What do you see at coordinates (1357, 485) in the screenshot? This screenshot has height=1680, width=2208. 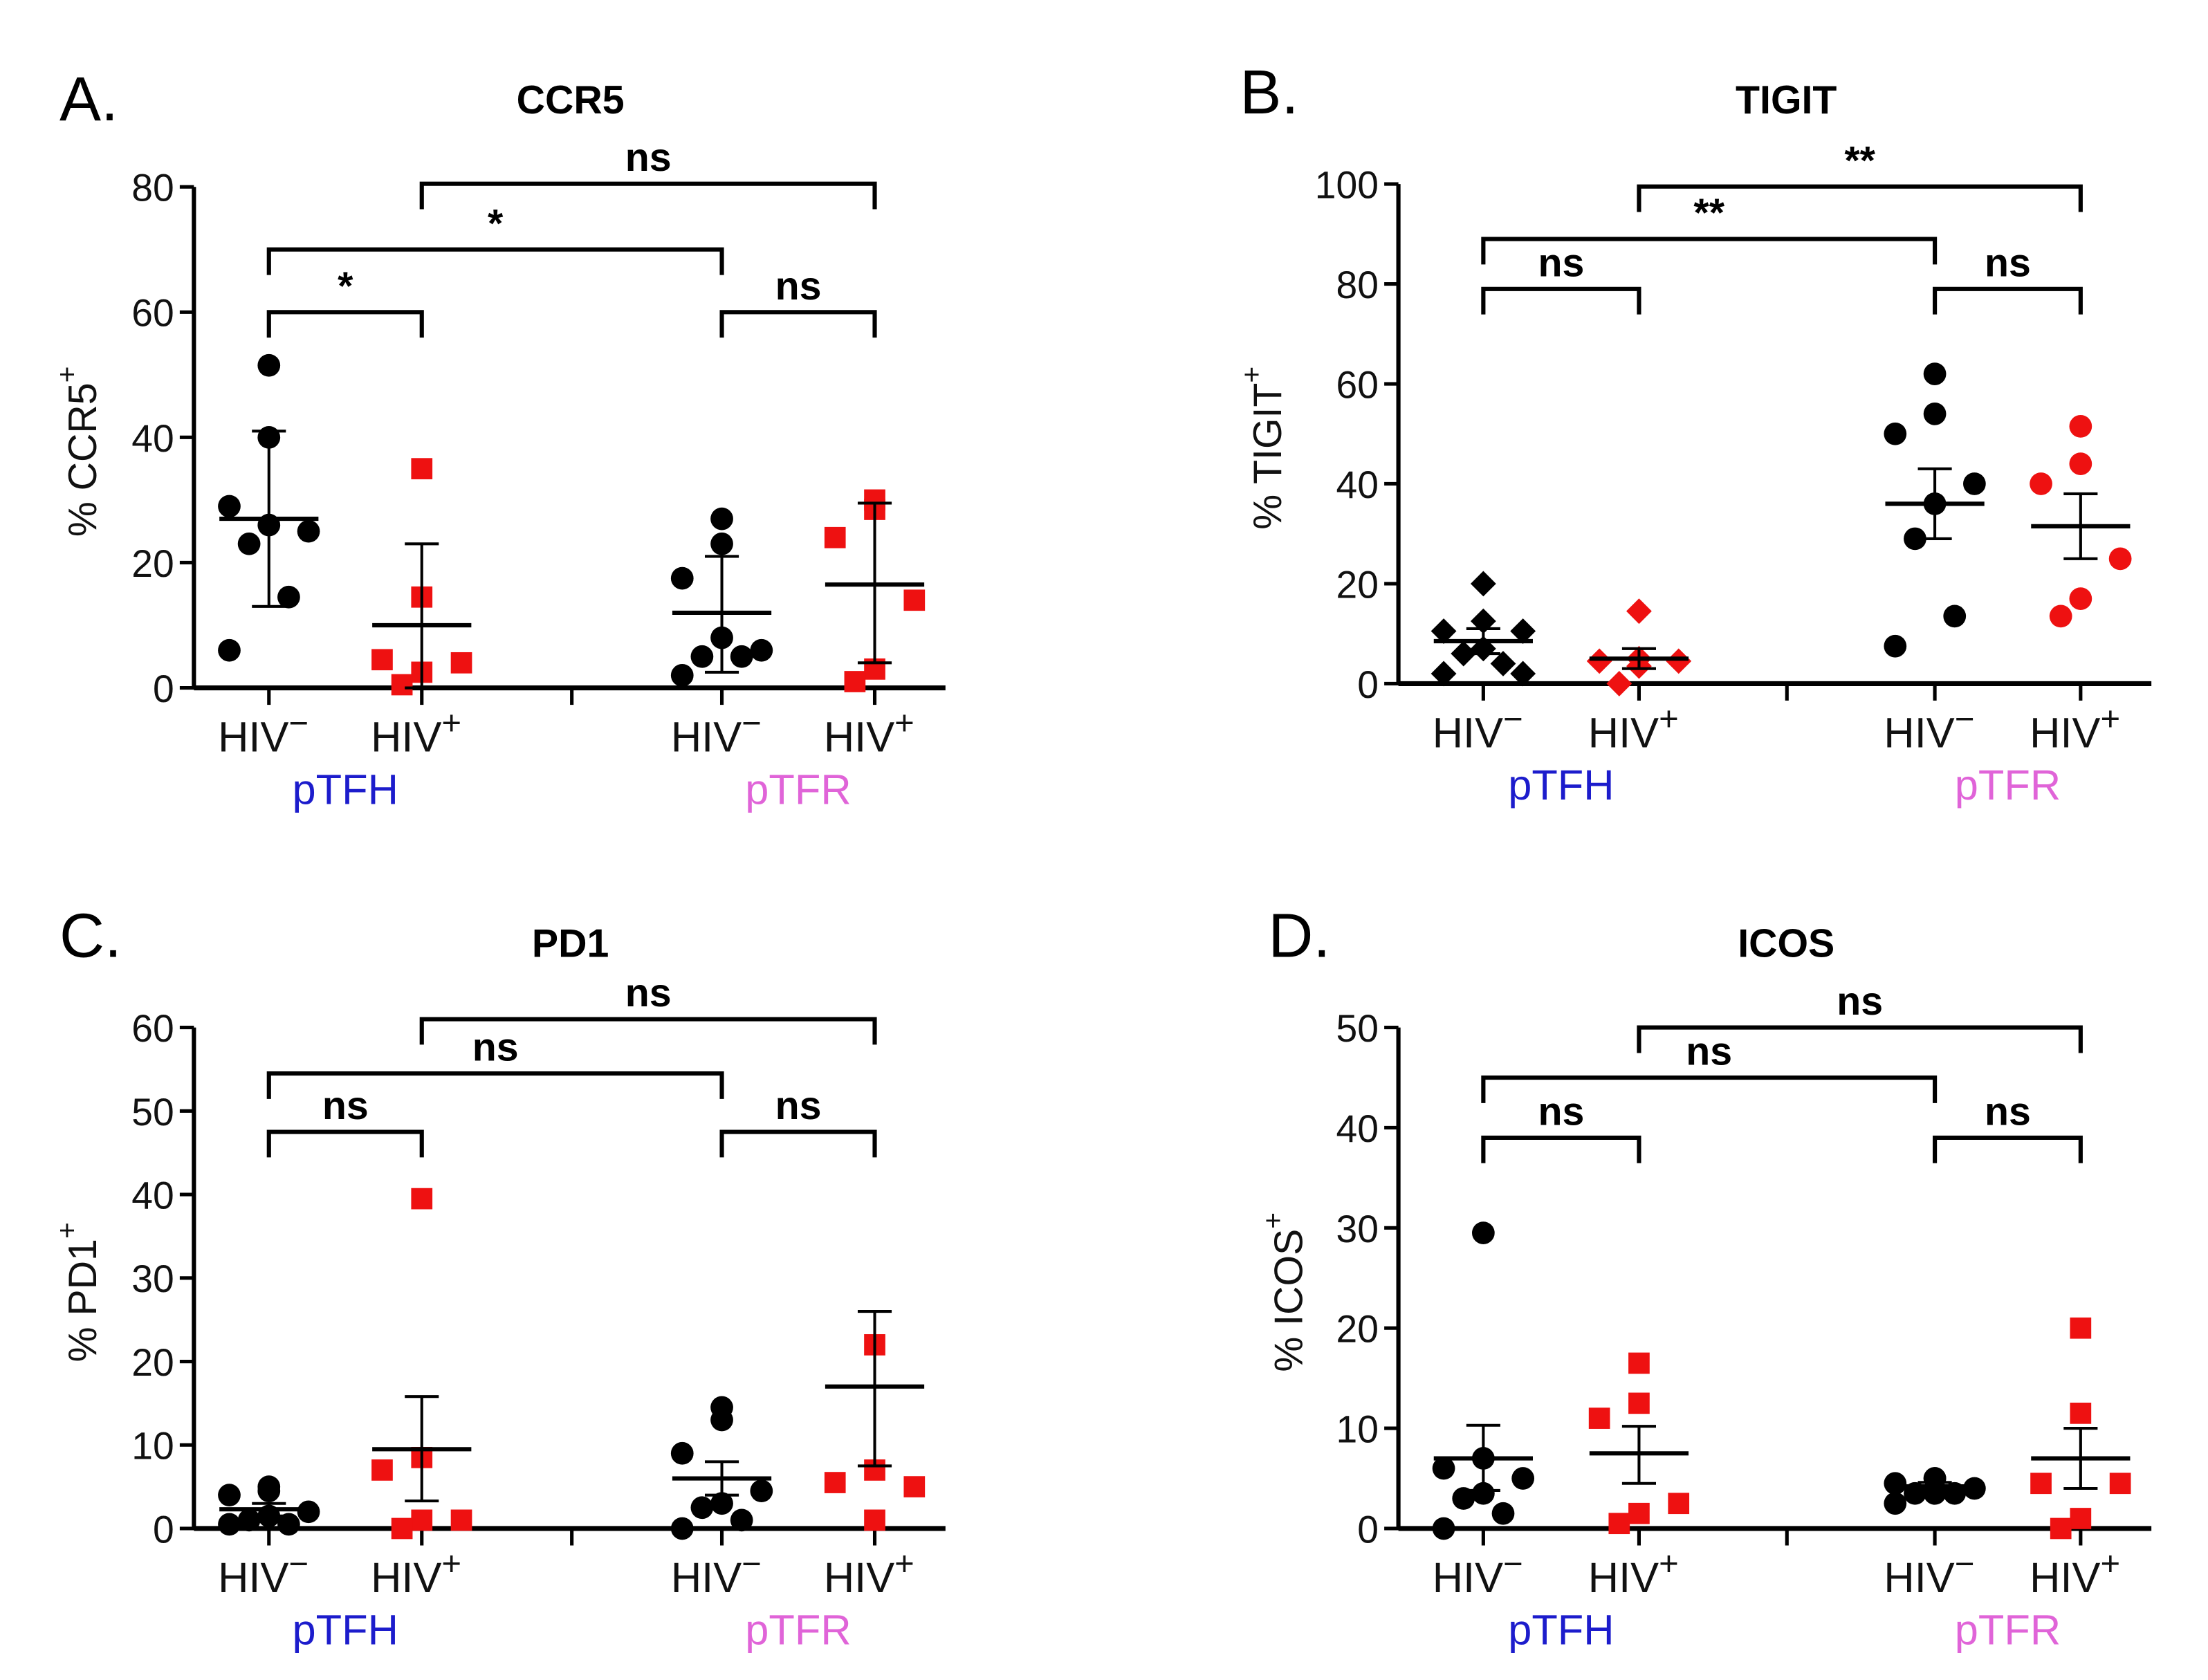 I see `y-tick-label: 40` at bounding box center [1357, 485].